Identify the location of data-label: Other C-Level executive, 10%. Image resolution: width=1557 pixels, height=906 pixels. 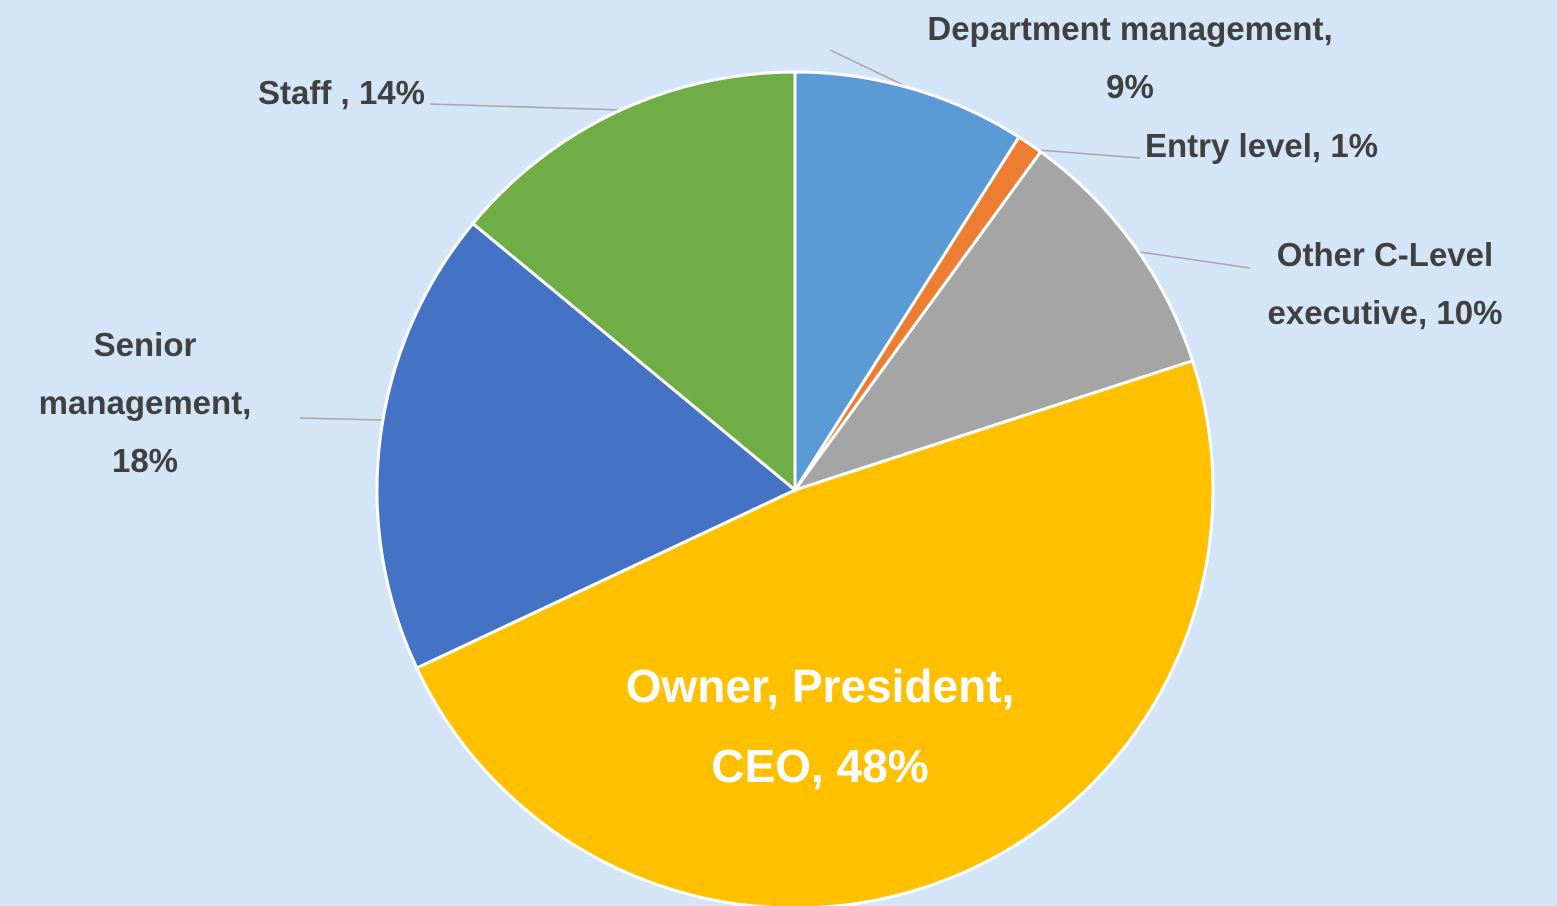
(1385, 284).